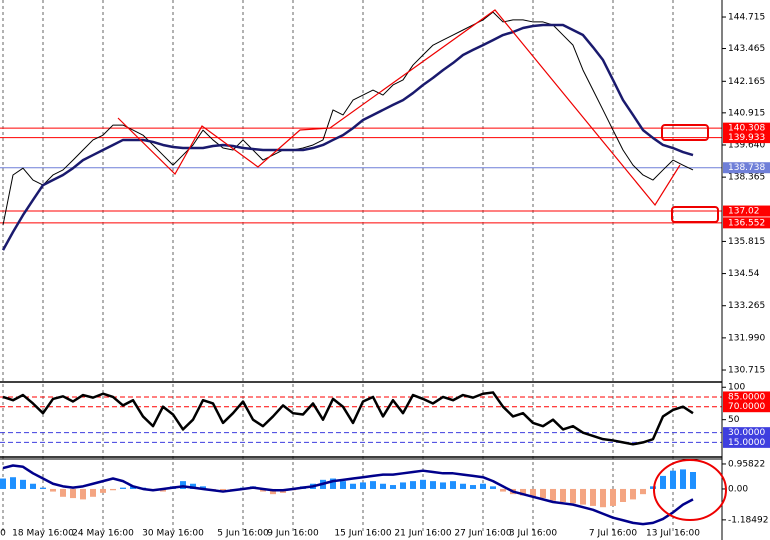 The width and height of the screenshot is (770, 540). What do you see at coordinates (746, 113) in the screenshot?
I see `y-tick-label: 140.915` at bounding box center [746, 113].